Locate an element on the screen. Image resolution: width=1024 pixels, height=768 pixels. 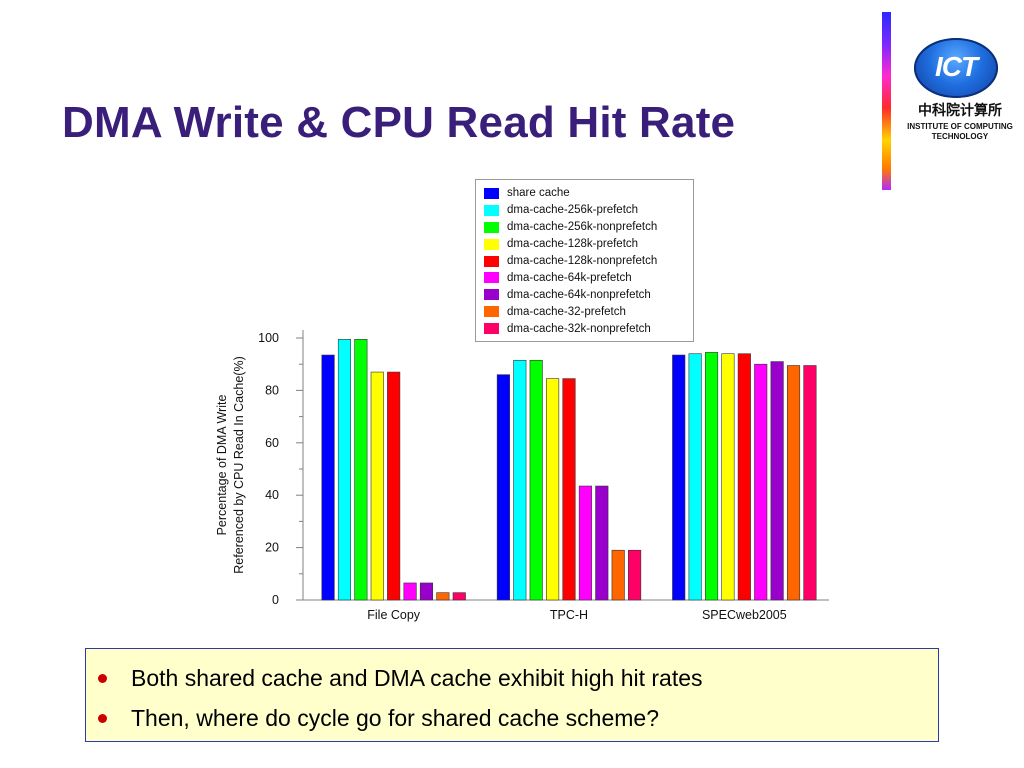
legend-label: dma-cache-64k-prefetch is located at coordinates (569, 277).